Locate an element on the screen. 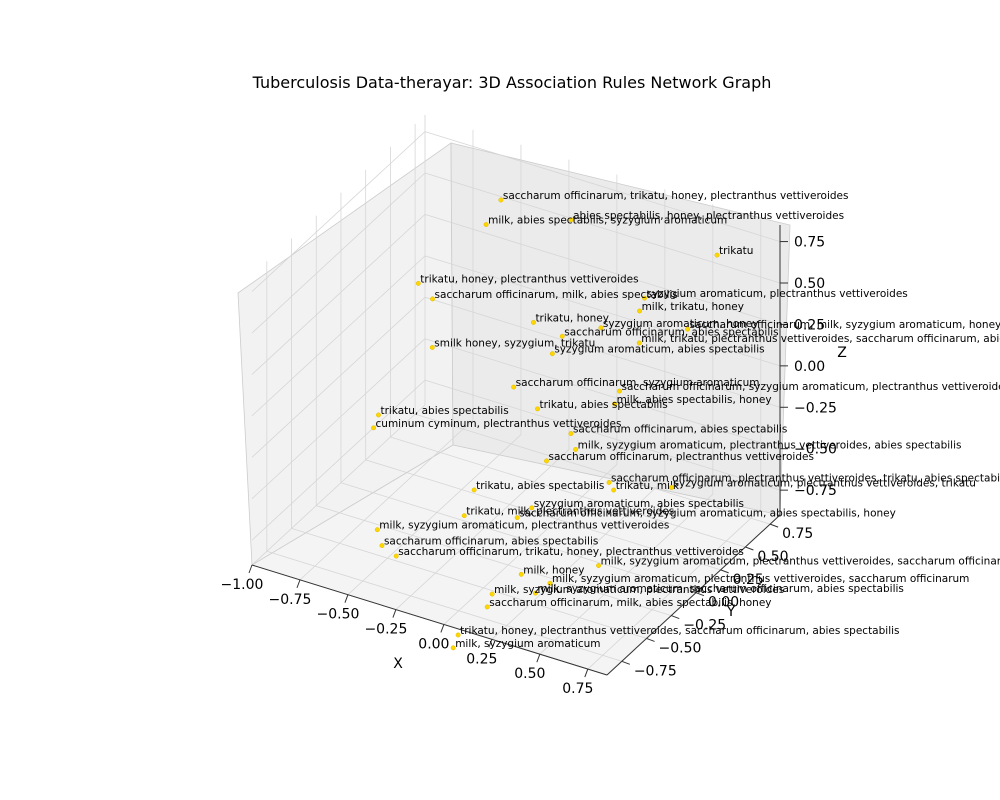  network-node: trikatu, honey is located at coordinates (569, 318).